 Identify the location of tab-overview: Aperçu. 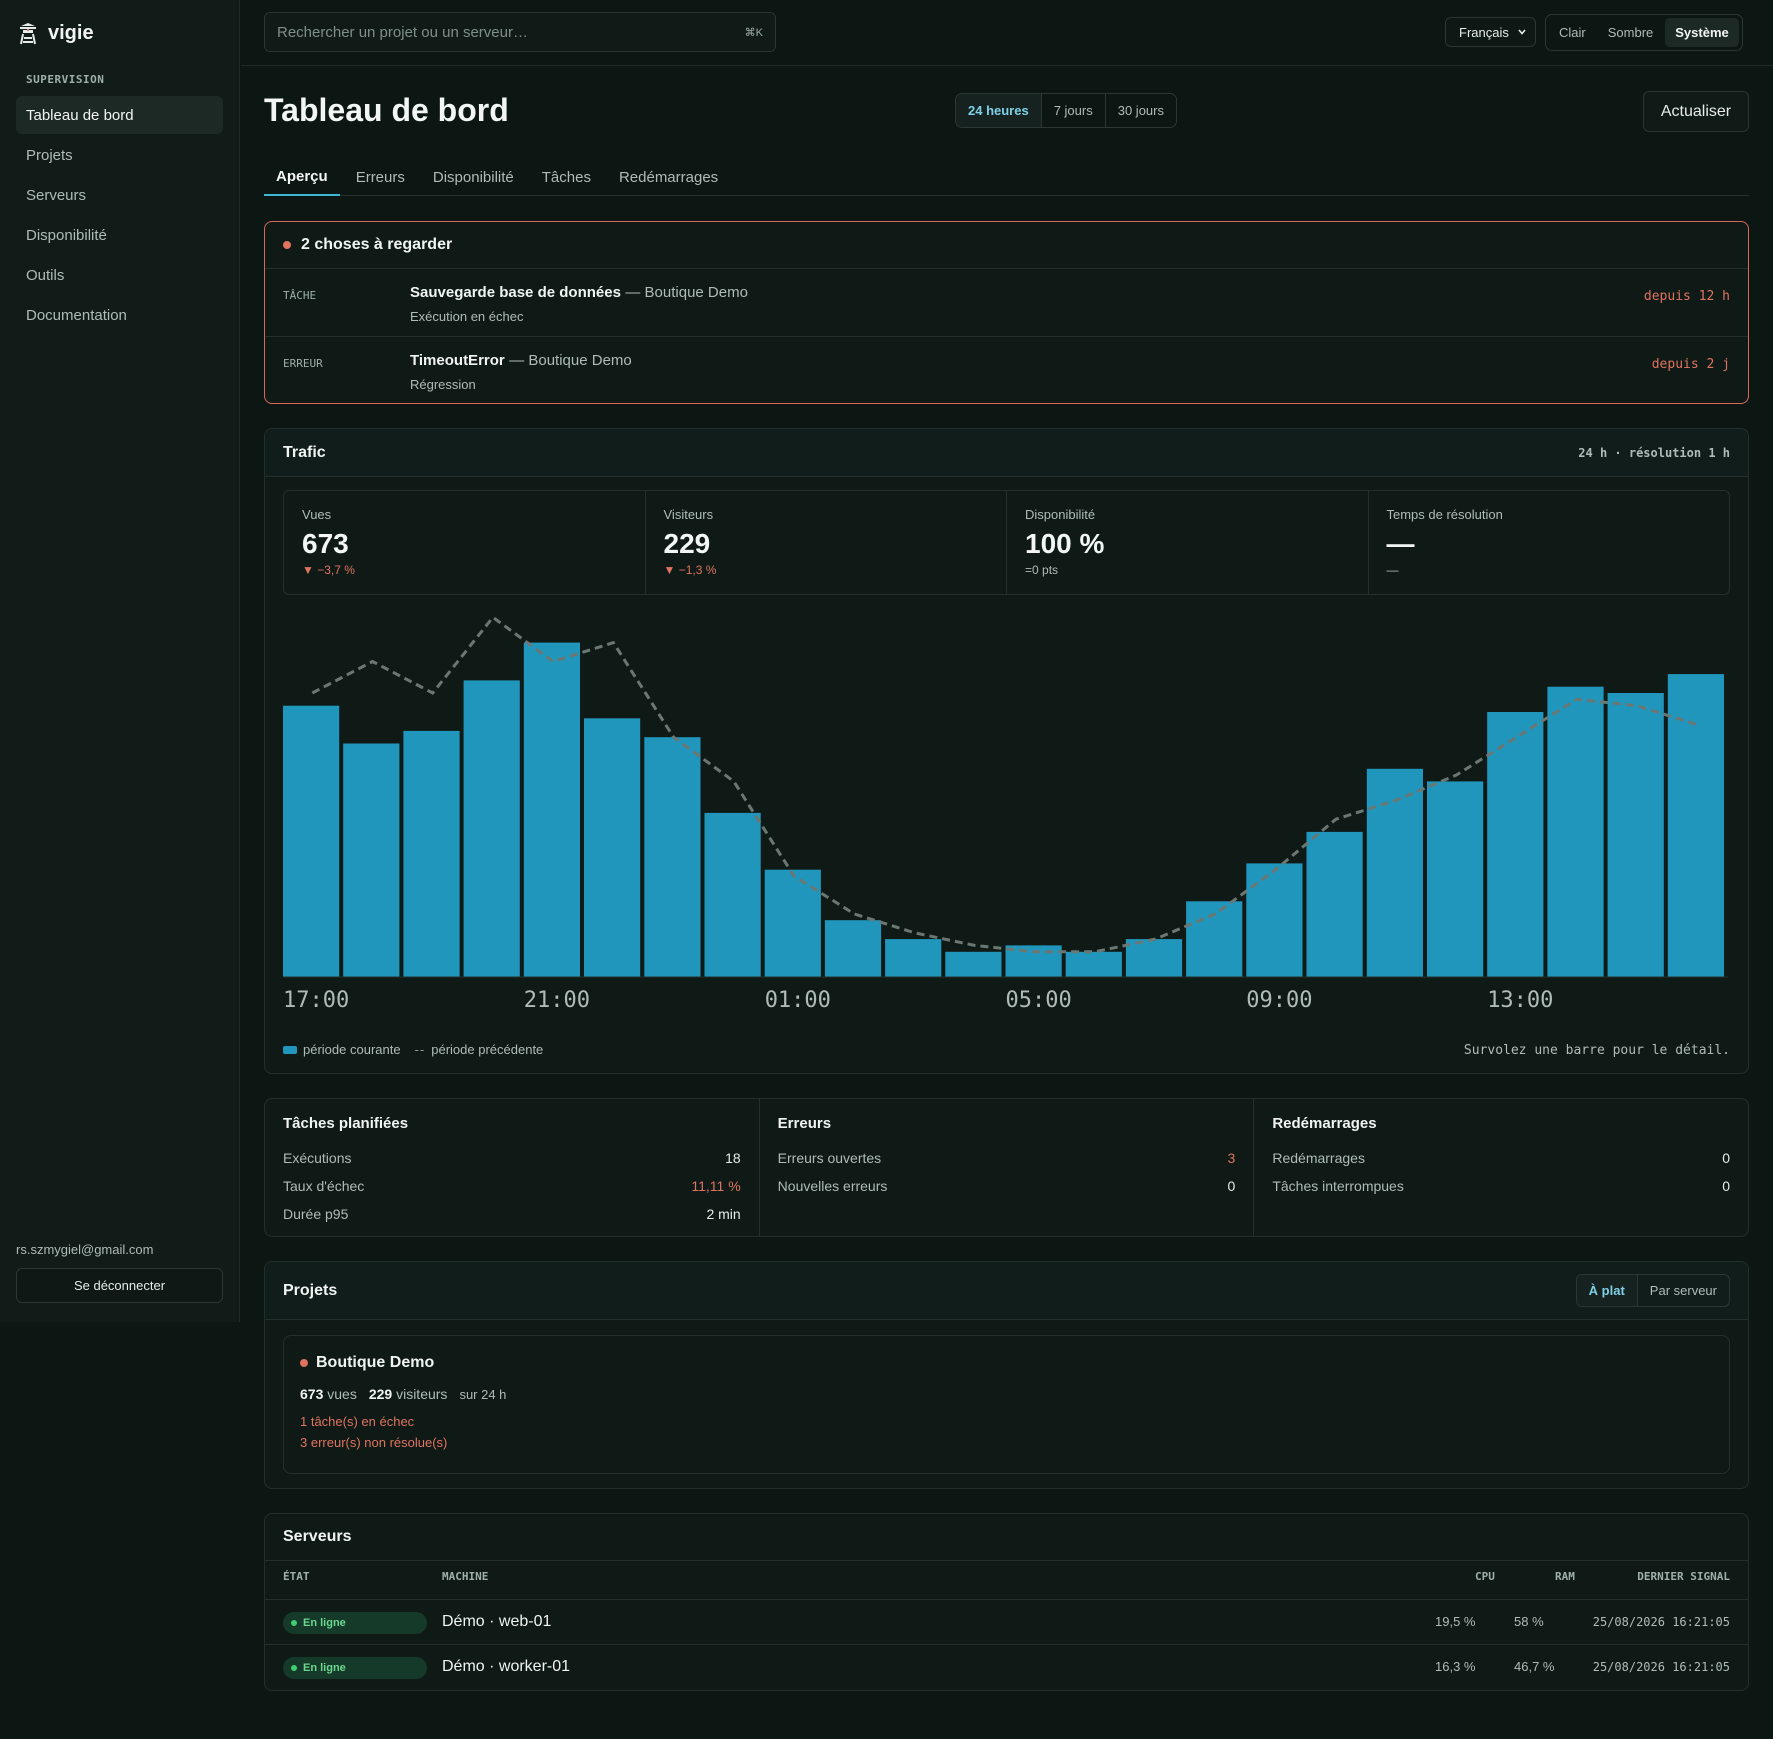
(302, 177).